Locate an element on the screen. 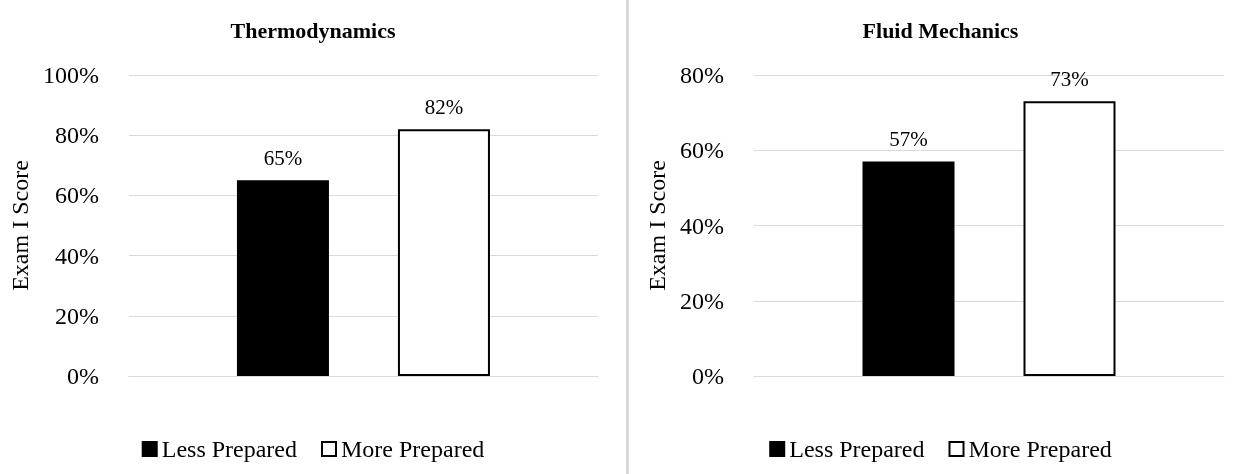  data-label: 57% is located at coordinates (908, 139).